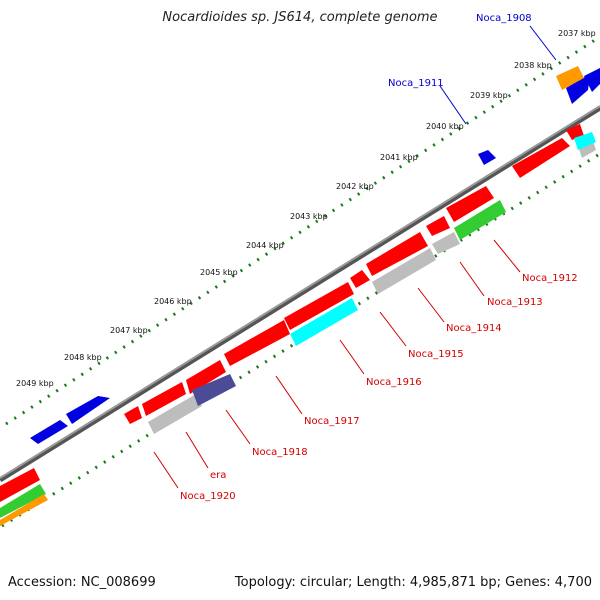 Image resolution: width=600 pixels, height=600 pixels. I want to click on gene-labels-upper: Noca_1908 Noca_1911, so click(460, 51).